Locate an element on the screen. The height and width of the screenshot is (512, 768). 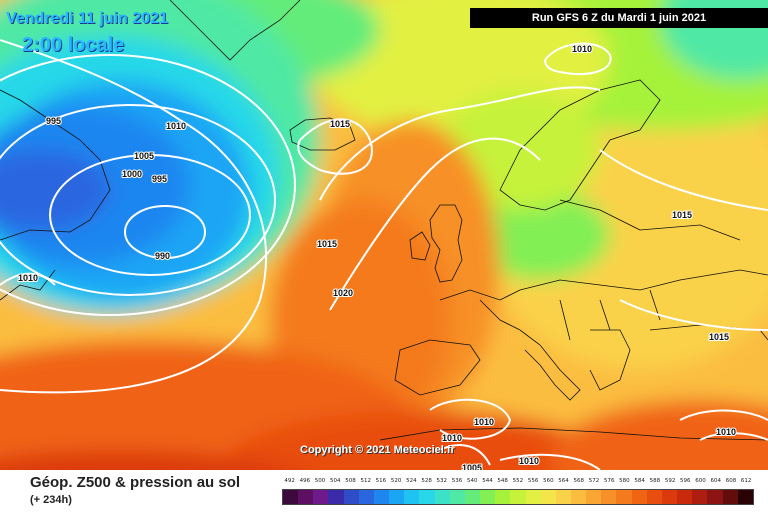
legend-value: 528 is located at coordinates (426, 481).